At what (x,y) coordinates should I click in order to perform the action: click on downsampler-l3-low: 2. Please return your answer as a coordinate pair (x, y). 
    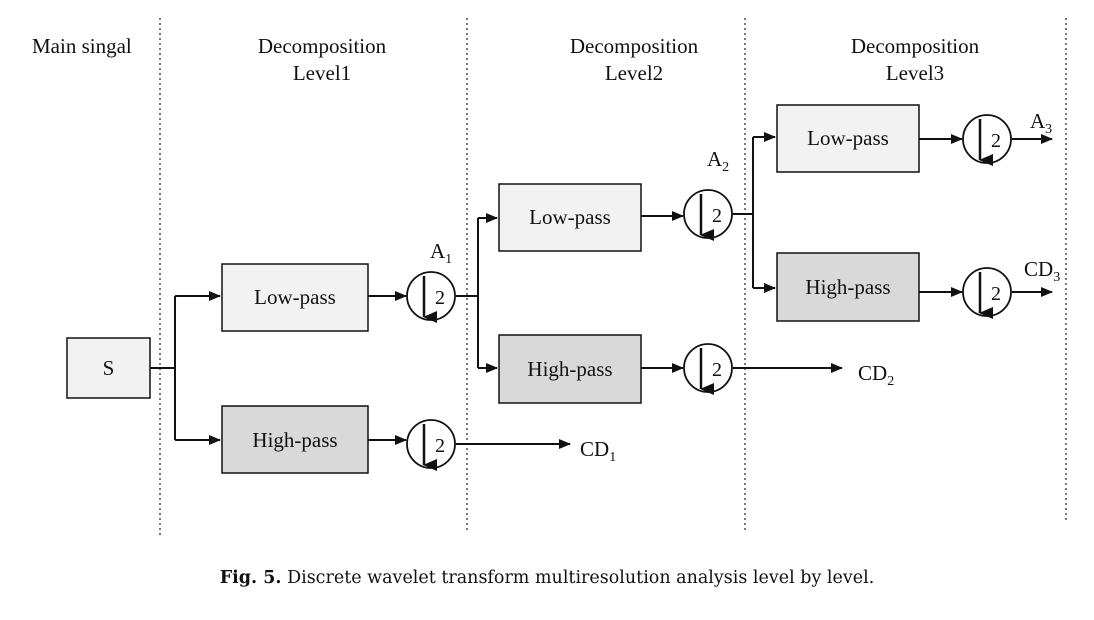
    Looking at the image, I should click on (987, 140).